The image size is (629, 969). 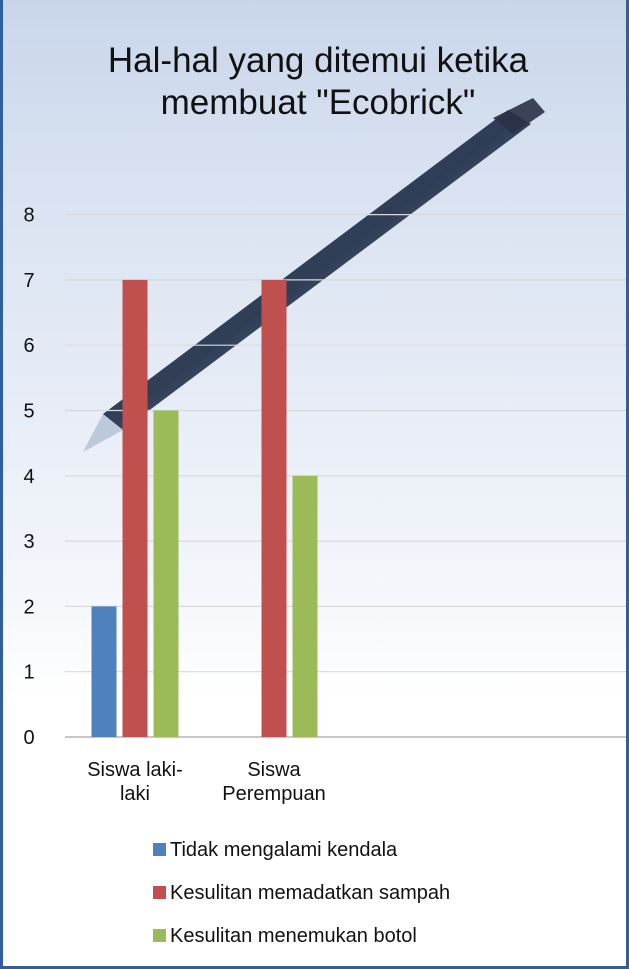 What do you see at coordinates (28, 346) in the screenshot?
I see `y-tick-label: 6` at bounding box center [28, 346].